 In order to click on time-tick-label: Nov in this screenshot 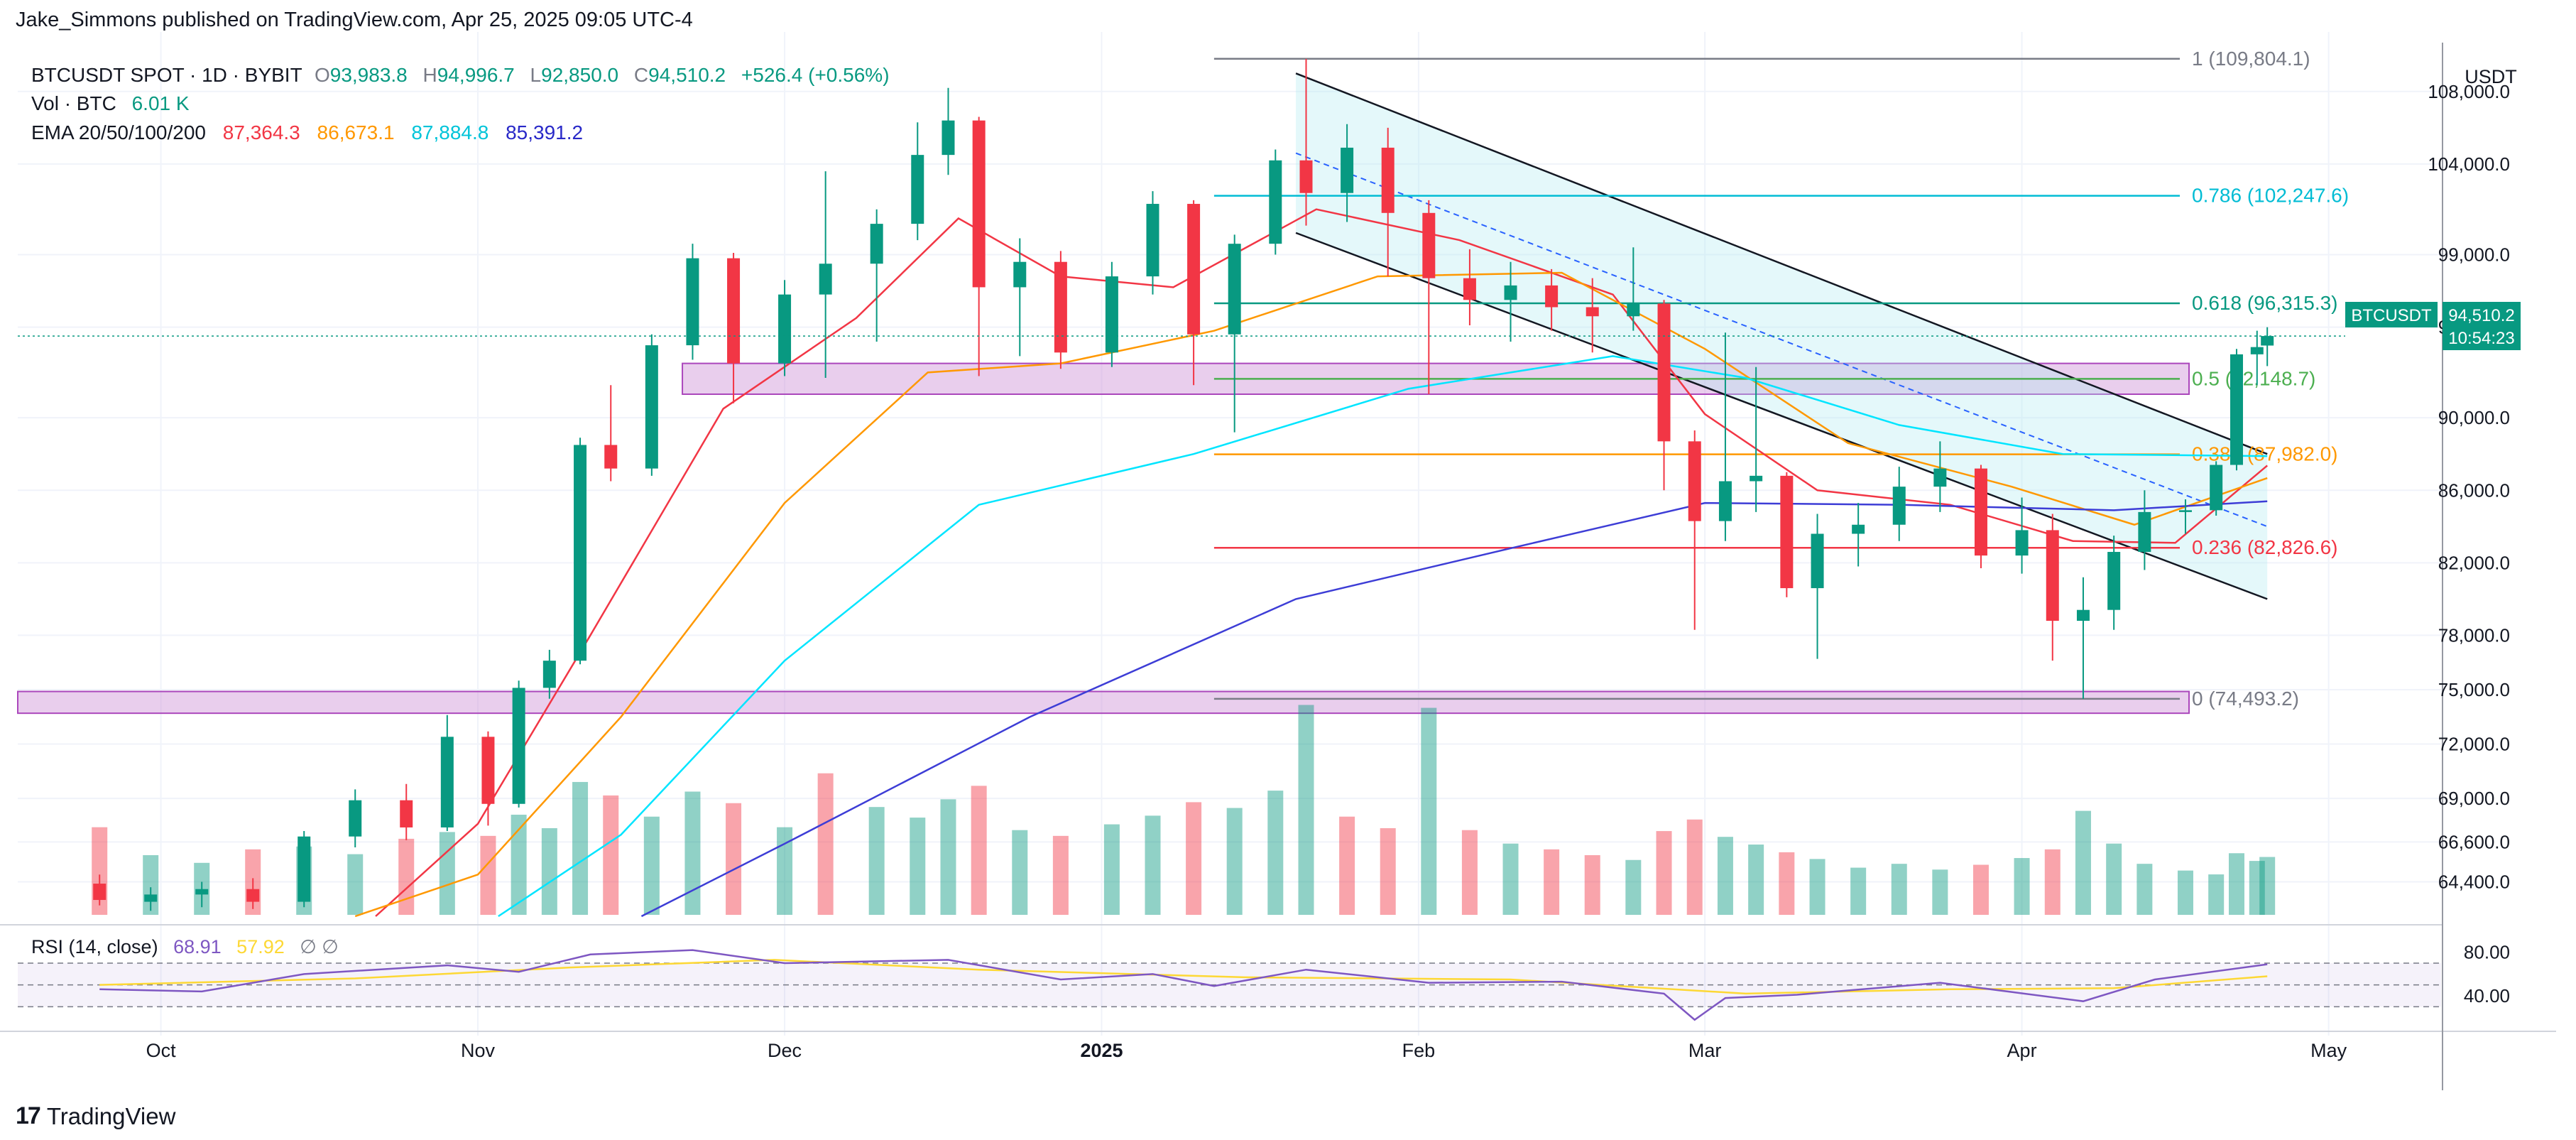, I will do `click(478, 1050)`.